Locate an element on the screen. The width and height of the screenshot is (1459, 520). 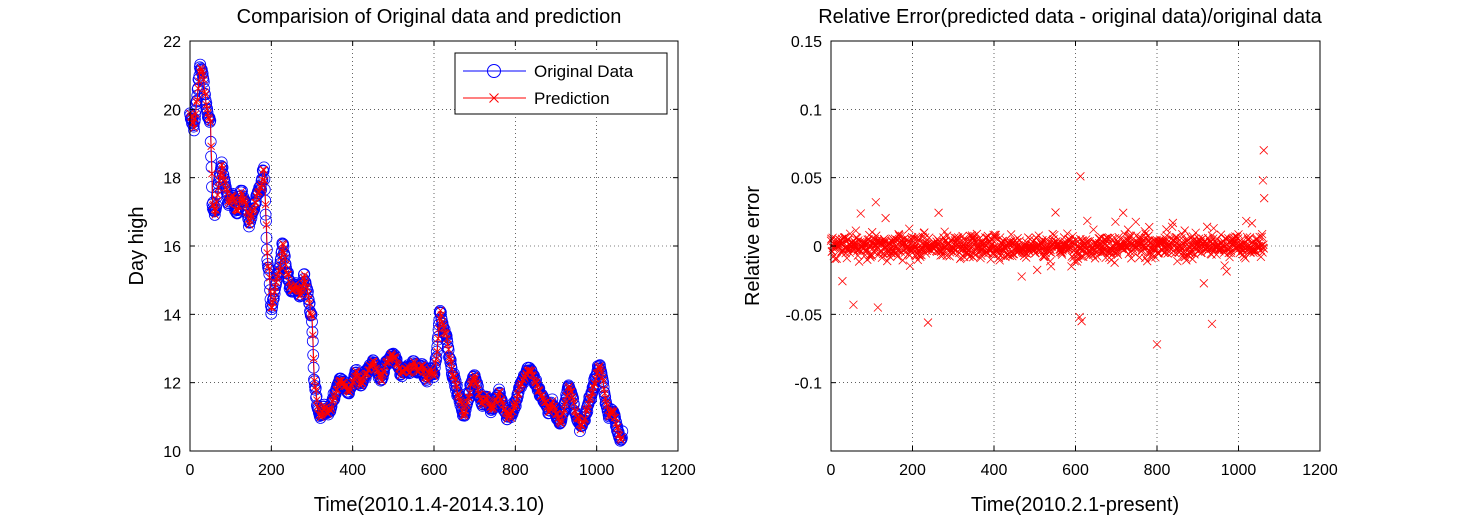
right-x-tick-label: 200 is located at coordinates (912, 470).